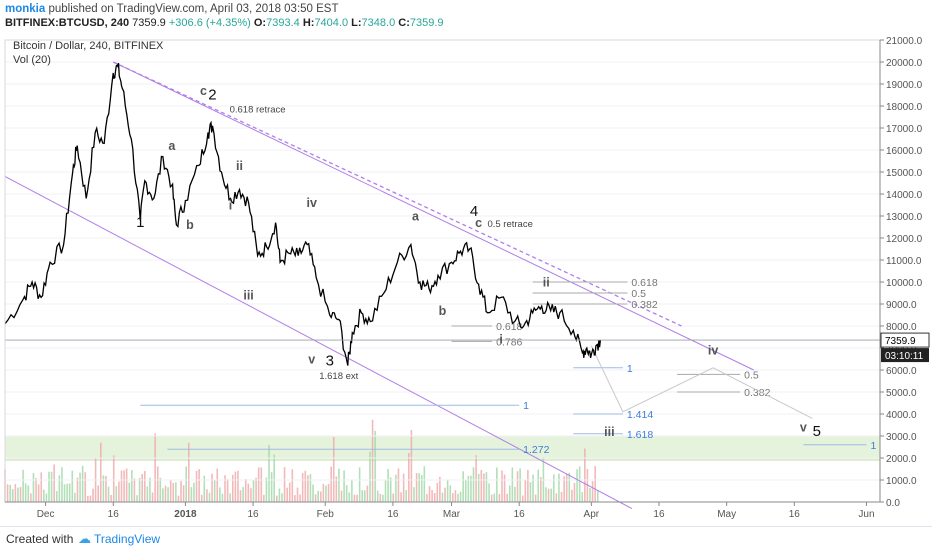 Image resolution: width=932 pixels, height=551 pixels. What do you see at coordinates (901, 415) in the screenshot?
I see `y-tick-label: 4000.0` at bounding box center [901, 415].